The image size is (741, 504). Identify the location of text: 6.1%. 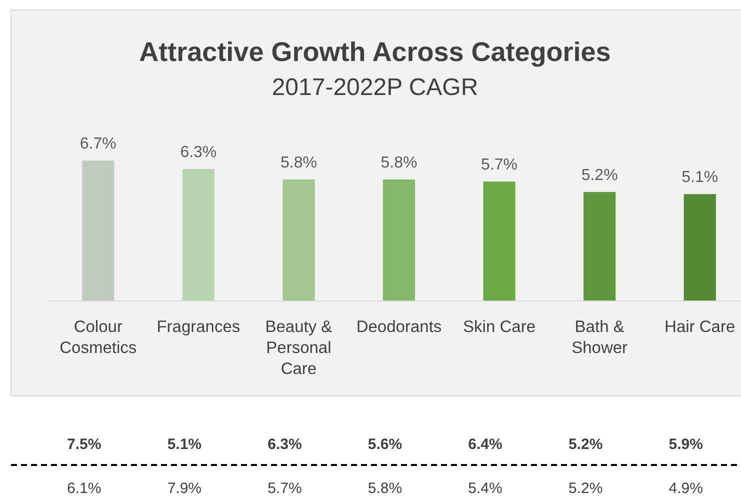
(84, 488).